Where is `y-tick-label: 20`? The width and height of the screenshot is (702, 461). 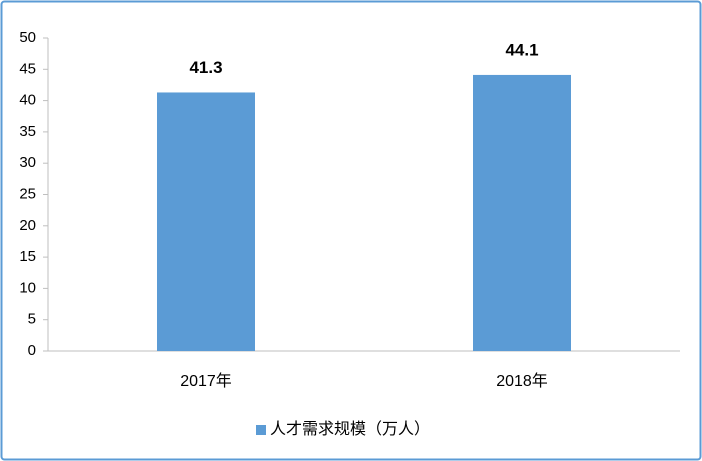 y-tick-label: 20 is located at coordinates (27, 225).